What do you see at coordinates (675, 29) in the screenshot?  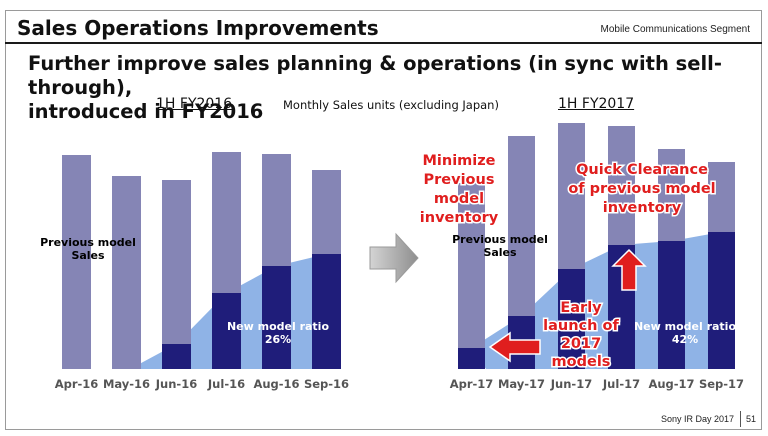 I see `segment-label: Mobile Communications Segment` at bounding box center [675, 29].